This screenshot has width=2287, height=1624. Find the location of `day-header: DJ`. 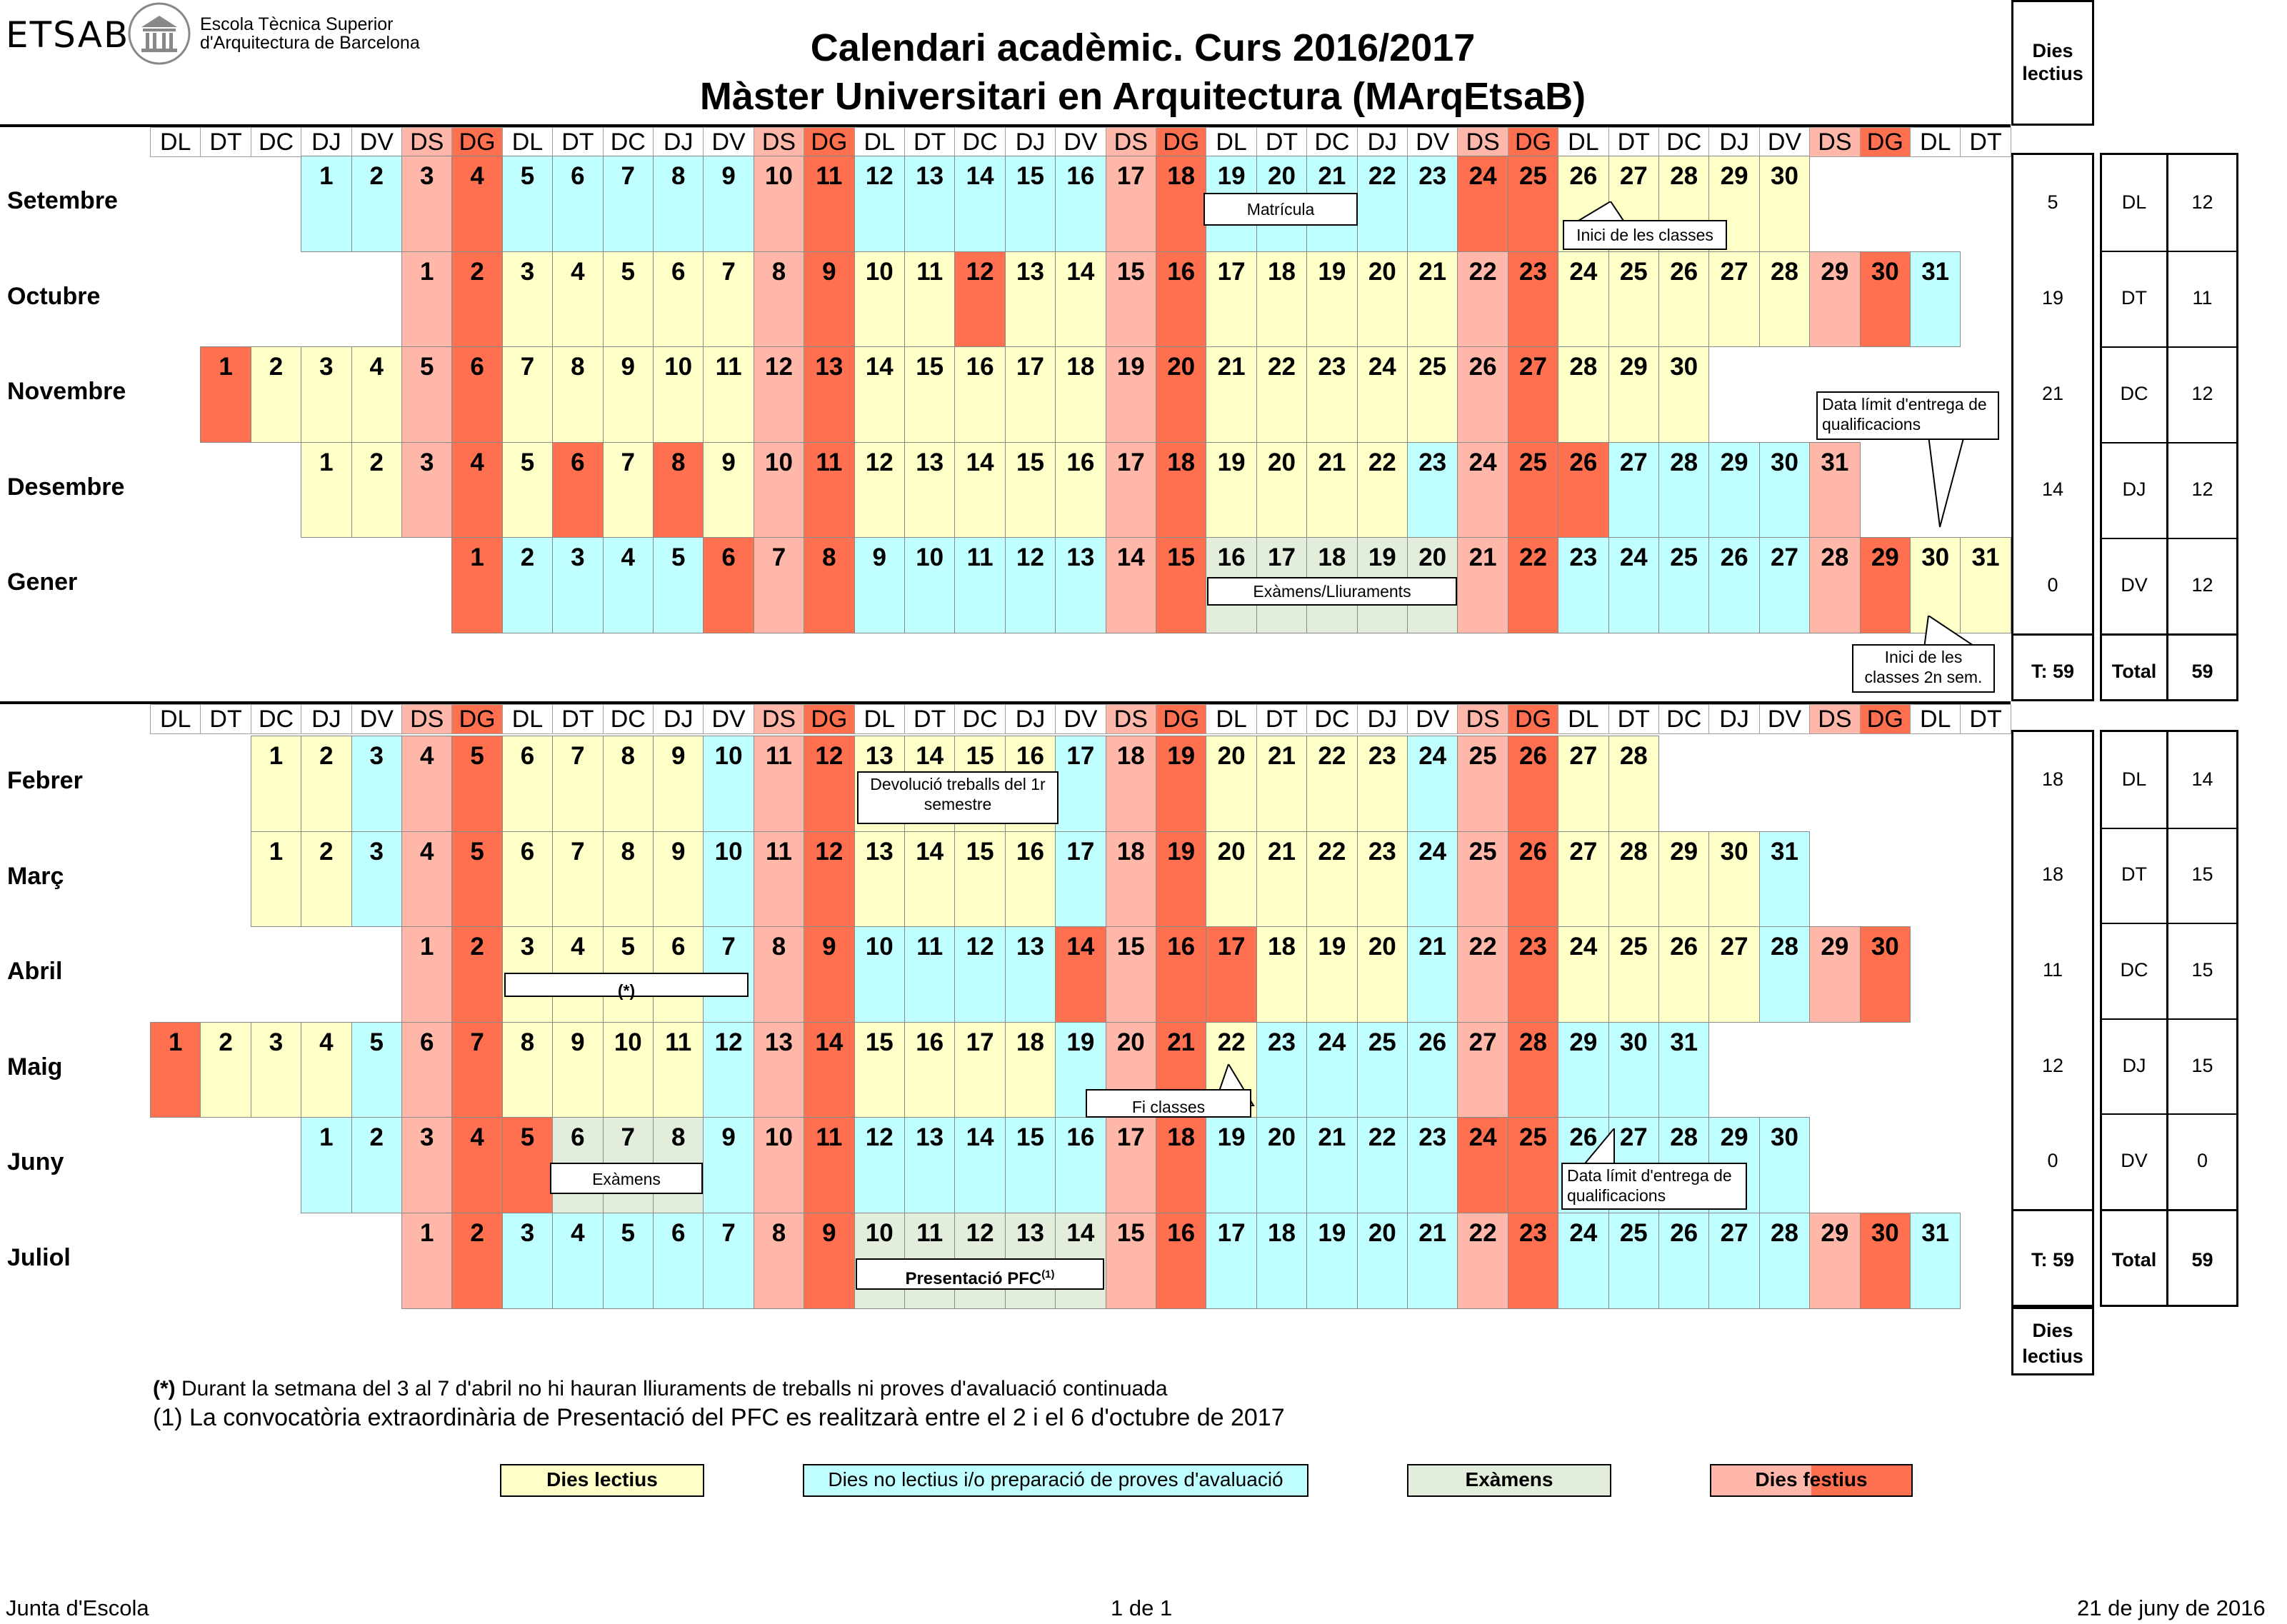

day-header: DJ is located at coordinates (1382, 142).